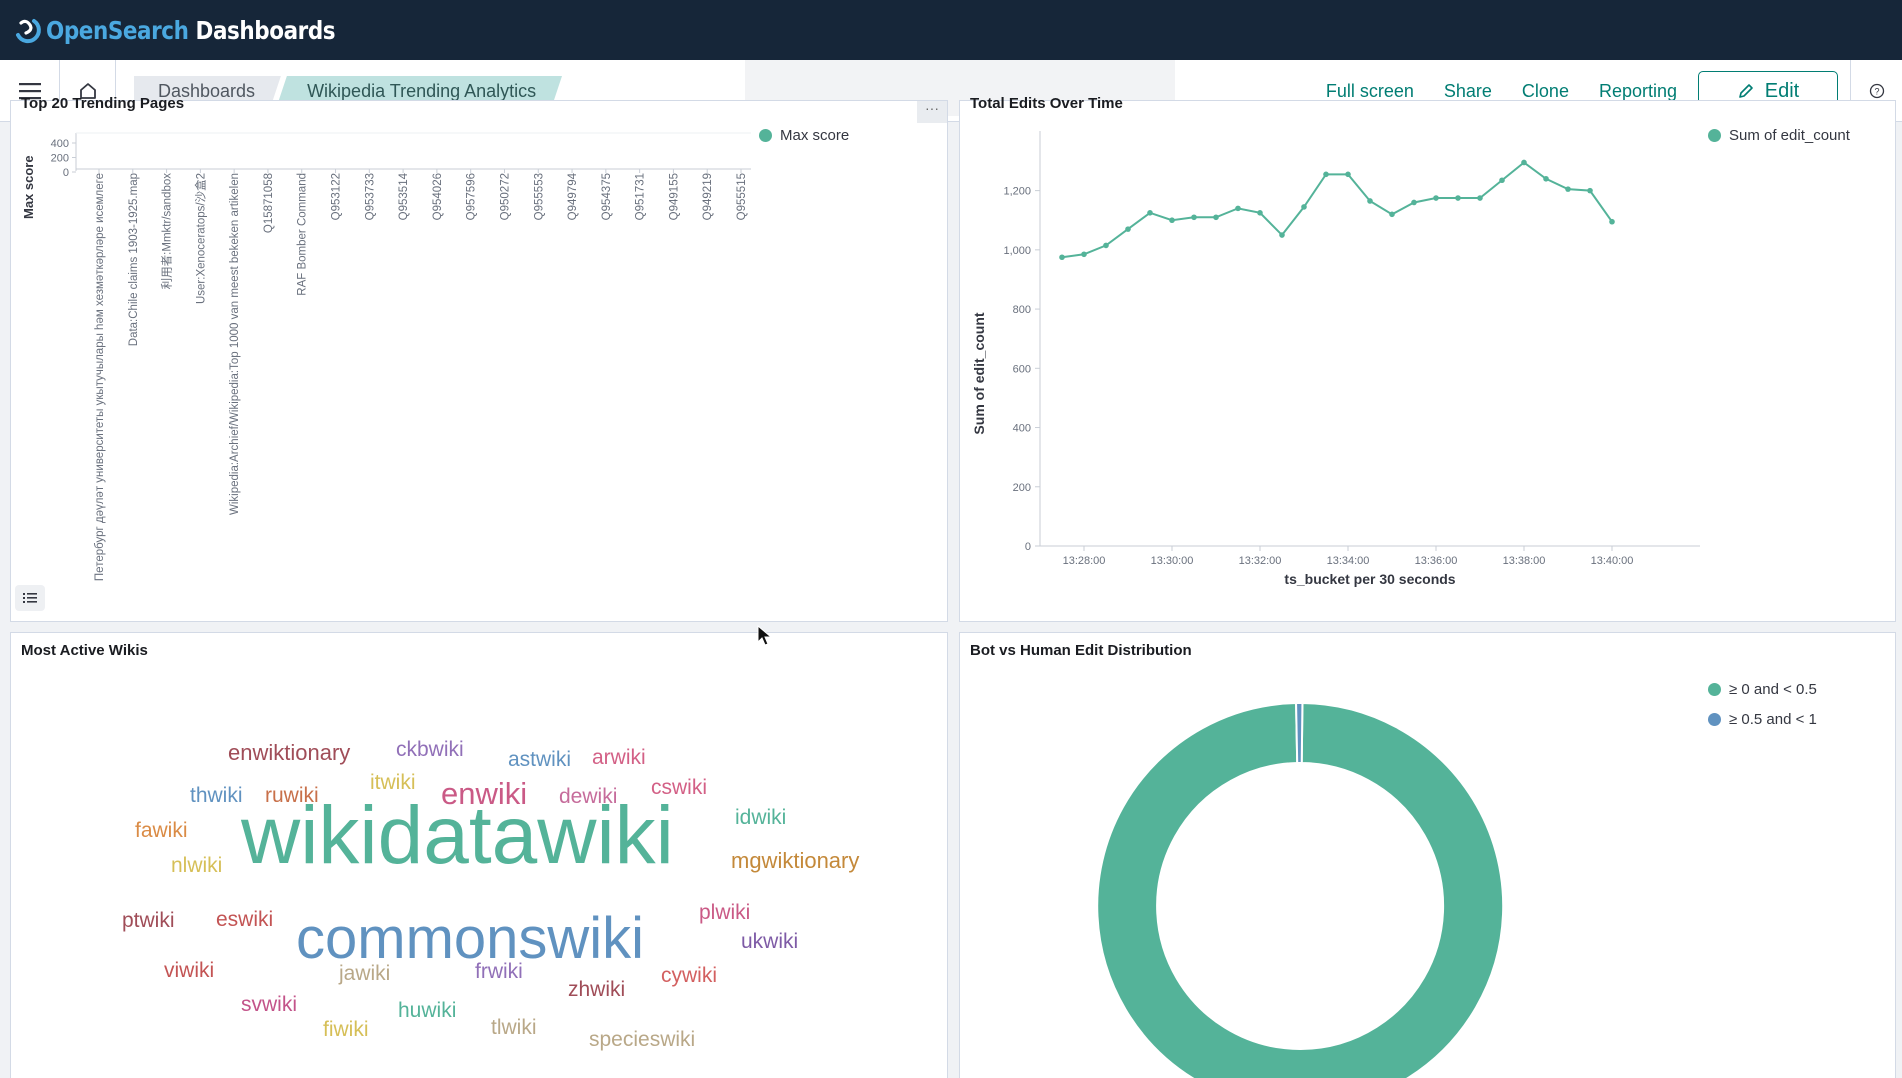  Describe the element at coordinates (514, 1027) in the screenshot. I see `wiki-word-tlwiki: tlwiki` at that location.